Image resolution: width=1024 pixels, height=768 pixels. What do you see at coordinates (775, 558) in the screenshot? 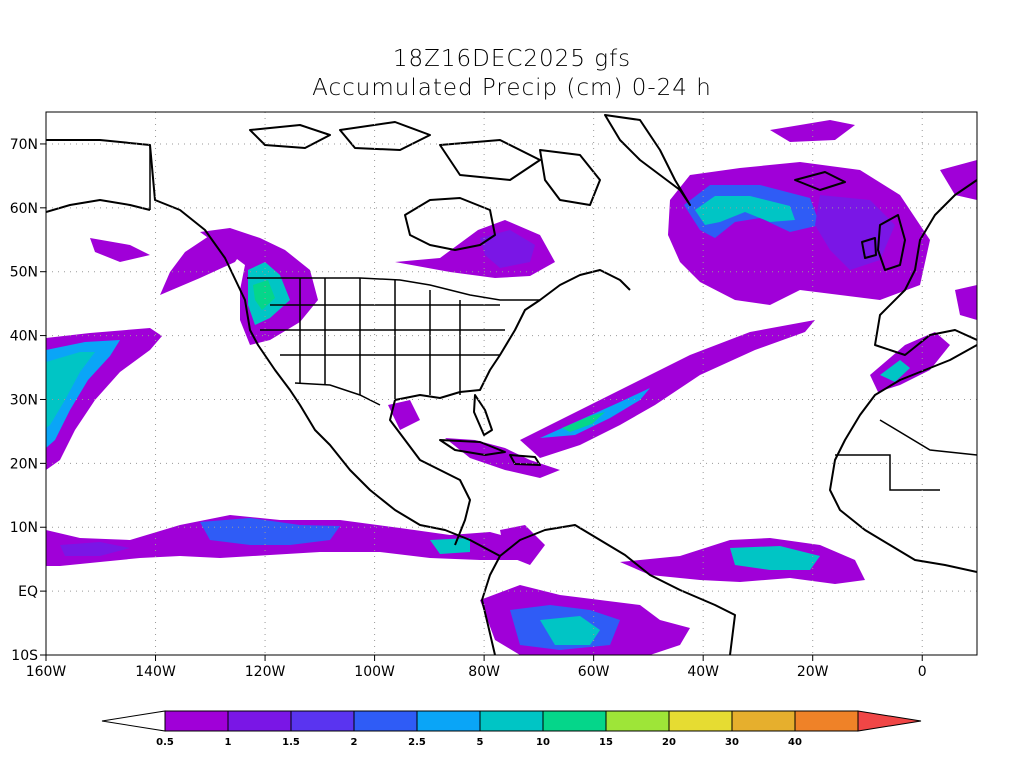
I see `precip-area-itcz-atlantic-core` at bounding box center [775, 558].